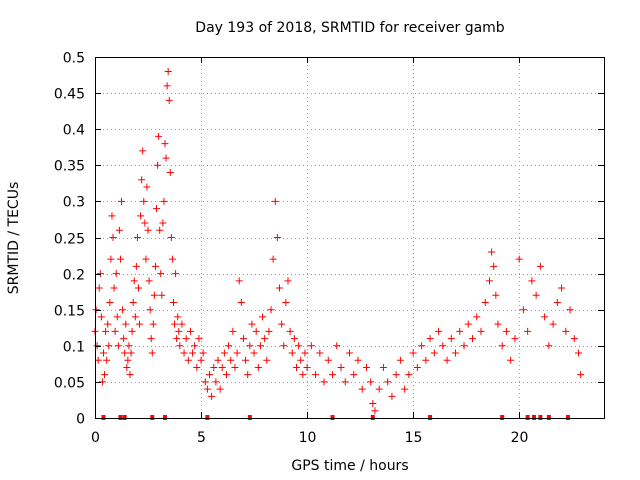  Describe the element at coordinates (74, 203) in the screenshot. I see `y-tick-label: 0.3` at that location.